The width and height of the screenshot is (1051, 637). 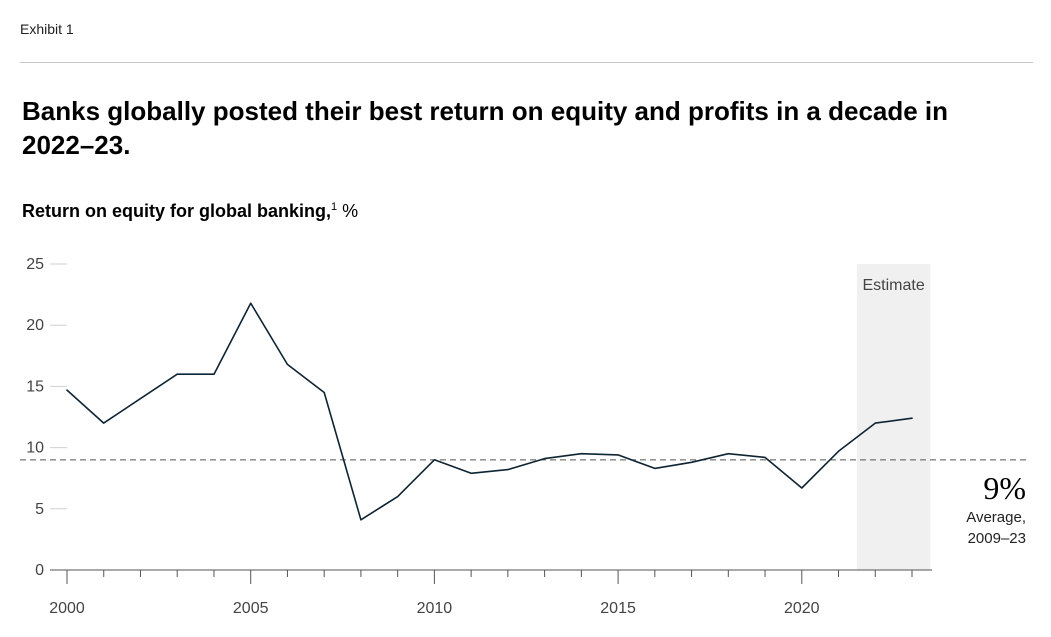 What do you see at coordinates (893, 417) in the screenshot?
I see `estimate-band` at bounding box center [893, 417].